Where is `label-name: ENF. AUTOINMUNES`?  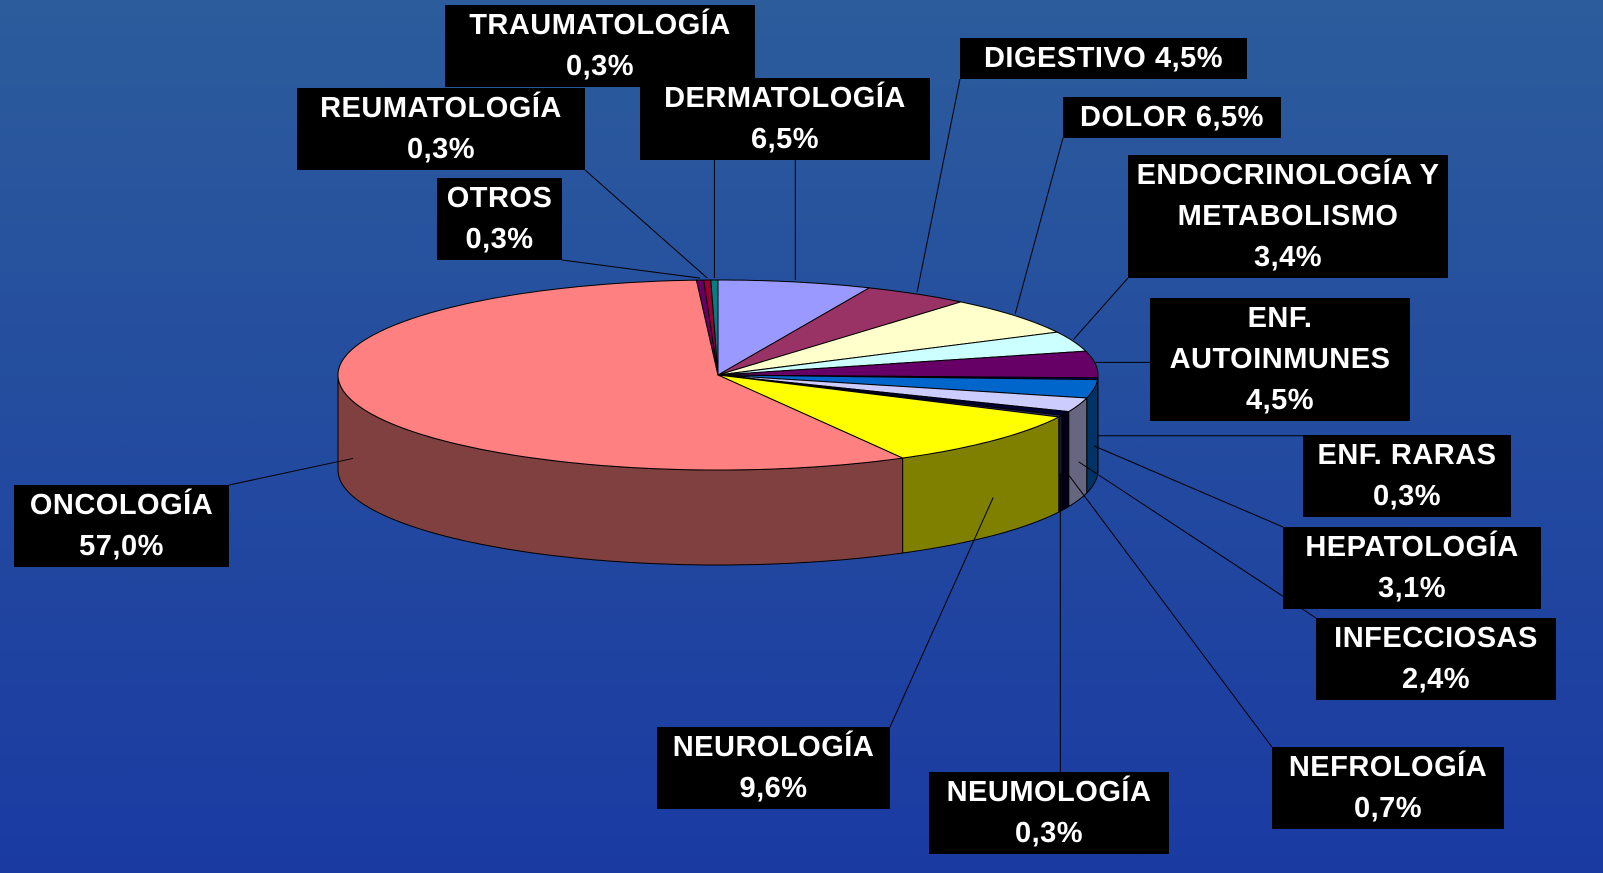
label-name: ENF. AUTOINMUNES is located at coordinates (1280, 338).